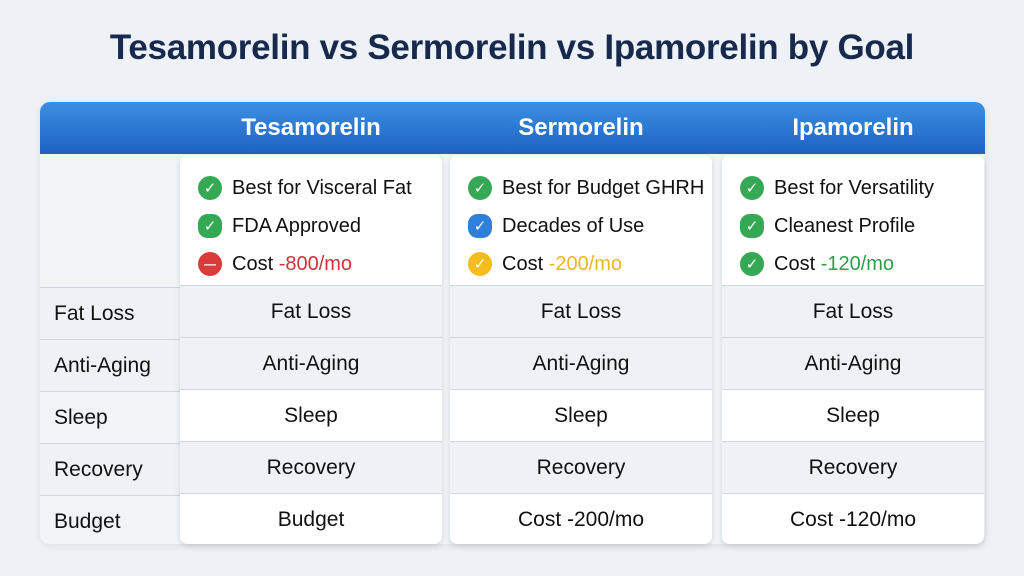  I want to click on row-label: Sleep, so click(110, 417).